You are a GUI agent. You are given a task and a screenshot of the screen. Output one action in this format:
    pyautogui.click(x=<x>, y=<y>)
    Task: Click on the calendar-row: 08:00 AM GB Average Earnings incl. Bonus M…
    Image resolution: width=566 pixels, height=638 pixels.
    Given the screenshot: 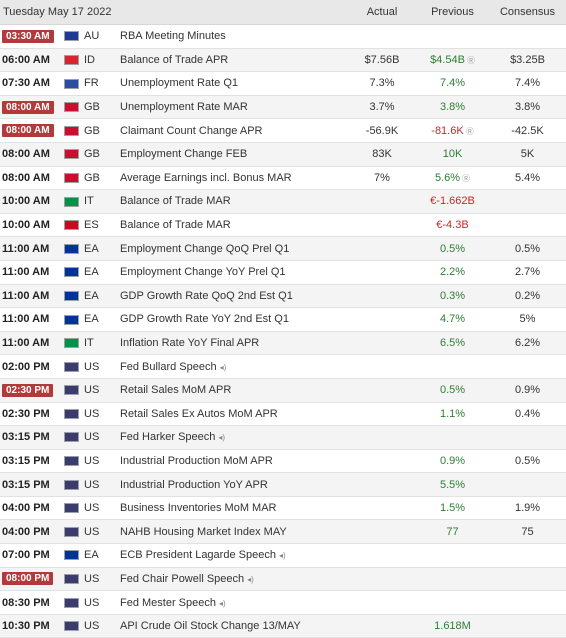 What is the action you would take?
    pyautogui.click(x=283, y=178)
    